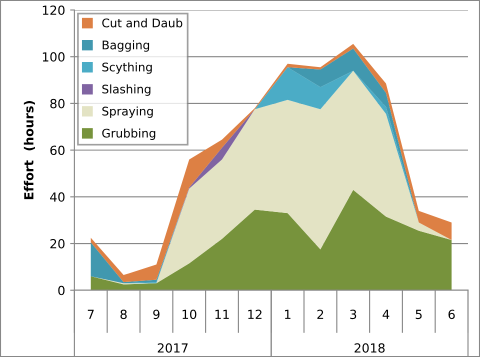  Describe the element at coordinates (353, 315) in the screenshot. I see `x-tick-label: 3` at that location.